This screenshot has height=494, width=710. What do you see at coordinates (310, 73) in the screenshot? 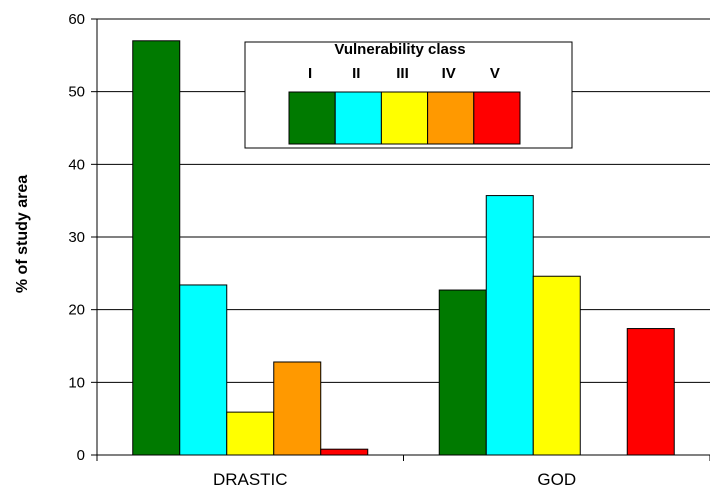
I see `legend-label-class-i: I` at bounding box center [310, 73].